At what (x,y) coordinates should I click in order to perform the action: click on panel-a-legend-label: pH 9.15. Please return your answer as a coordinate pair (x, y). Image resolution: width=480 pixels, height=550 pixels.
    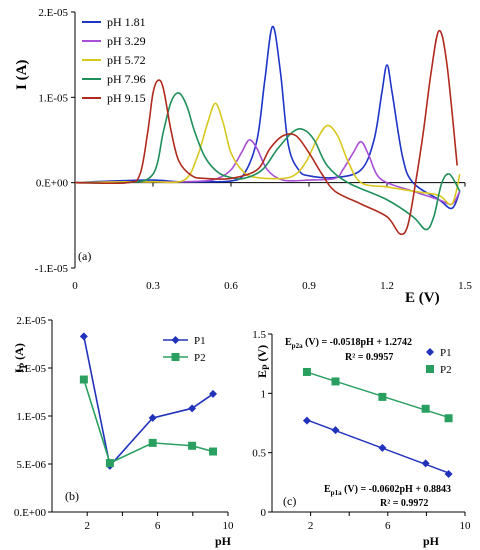
    Looking at the image, I should click on (126, 98).